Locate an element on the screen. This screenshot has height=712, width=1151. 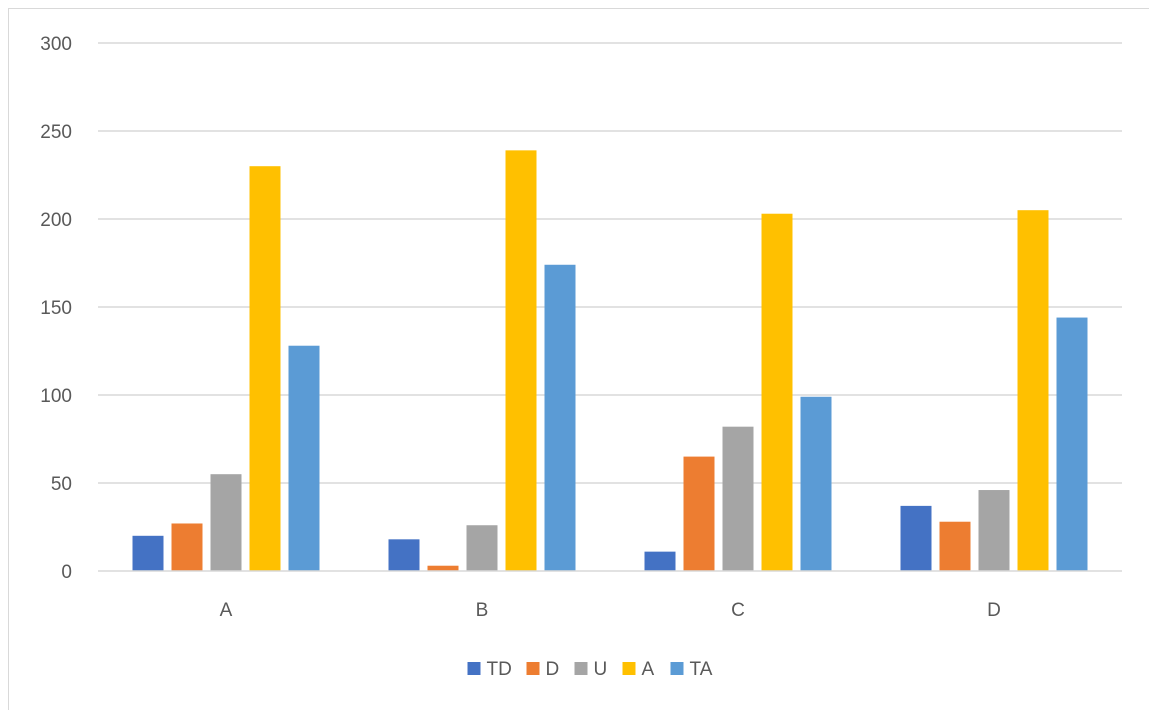
bar-u-a is located at coordinates (226, 522).